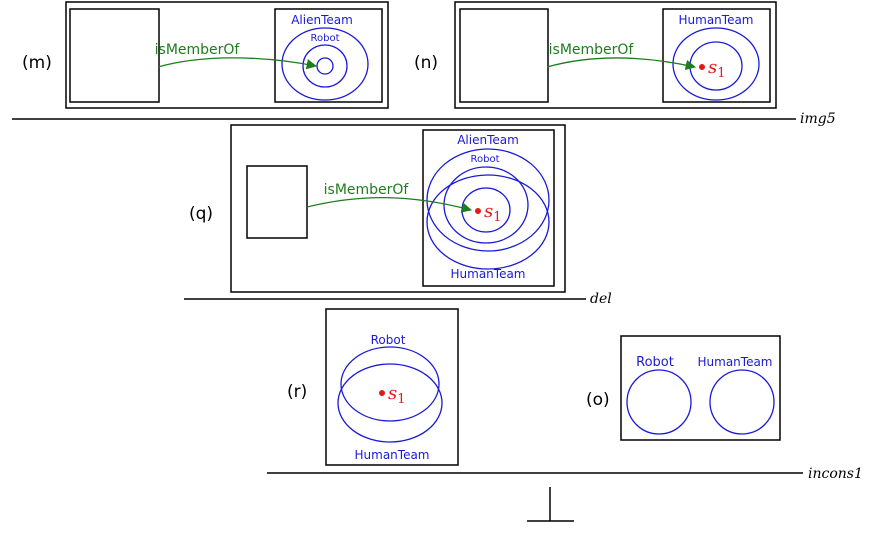 Image resolution: width=878 pixels, height=533 pixels. Describe the element at coordinates (702, 67) in the screenshot. I see `panel-n-individual-dot` at that location.